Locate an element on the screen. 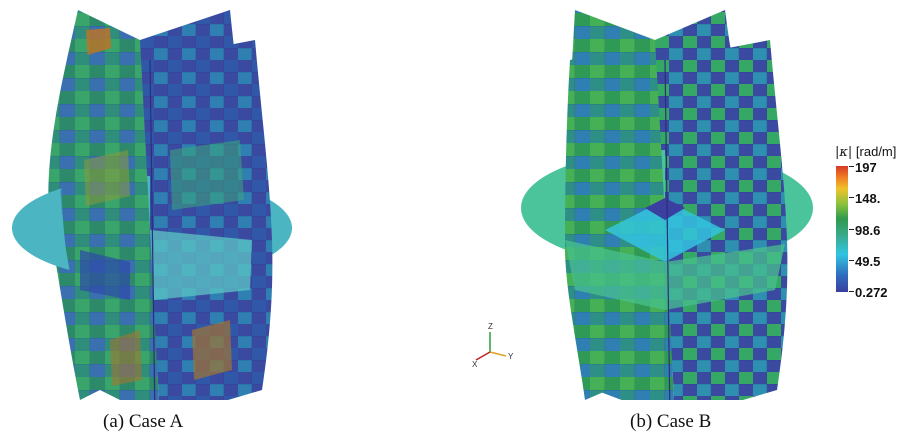 Image resolution: width=909 pixels, height=443 pixels. colorbar-symbol: |κ| is located at coordinates (844, 152).